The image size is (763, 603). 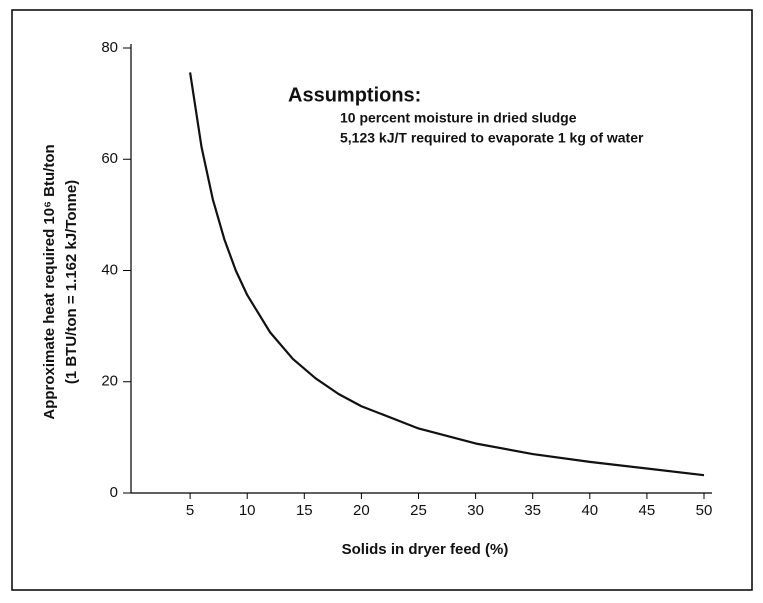 I want to click on y-tick-label: 40, so click(x=109, y=269).